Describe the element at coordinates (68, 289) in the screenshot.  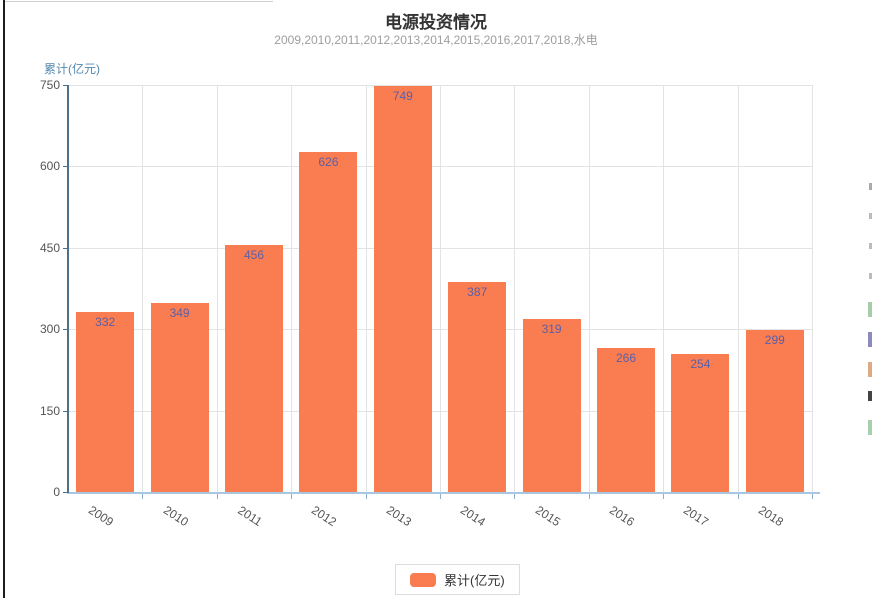
I see `y-axis-line` at that location.